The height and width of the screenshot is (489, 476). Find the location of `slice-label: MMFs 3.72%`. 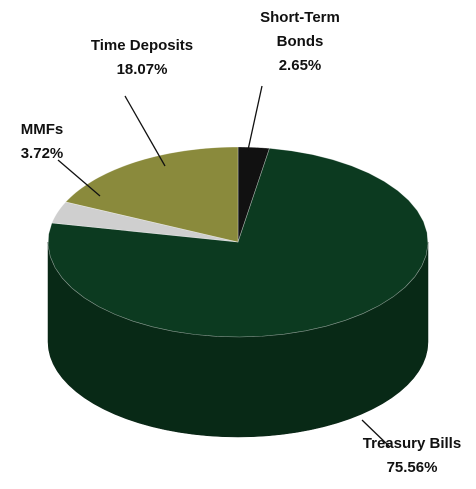

slice-label: MMFs 3.72% is located at coordinates (51, 142).